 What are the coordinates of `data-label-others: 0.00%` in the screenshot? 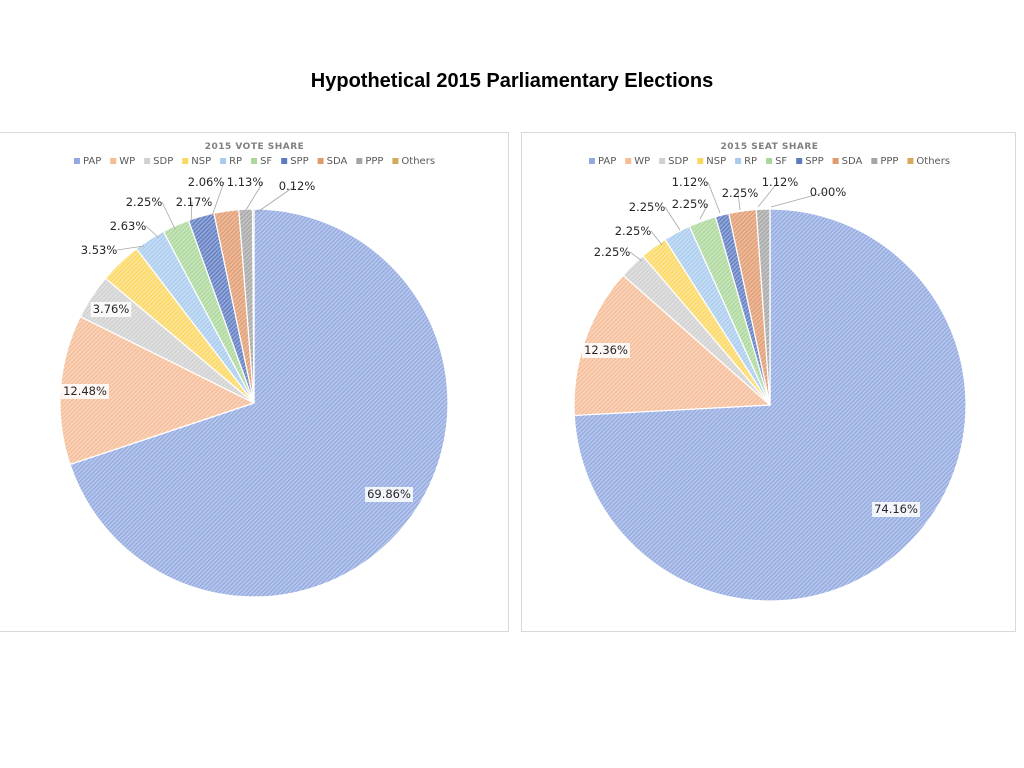 It's located at (808, 196).